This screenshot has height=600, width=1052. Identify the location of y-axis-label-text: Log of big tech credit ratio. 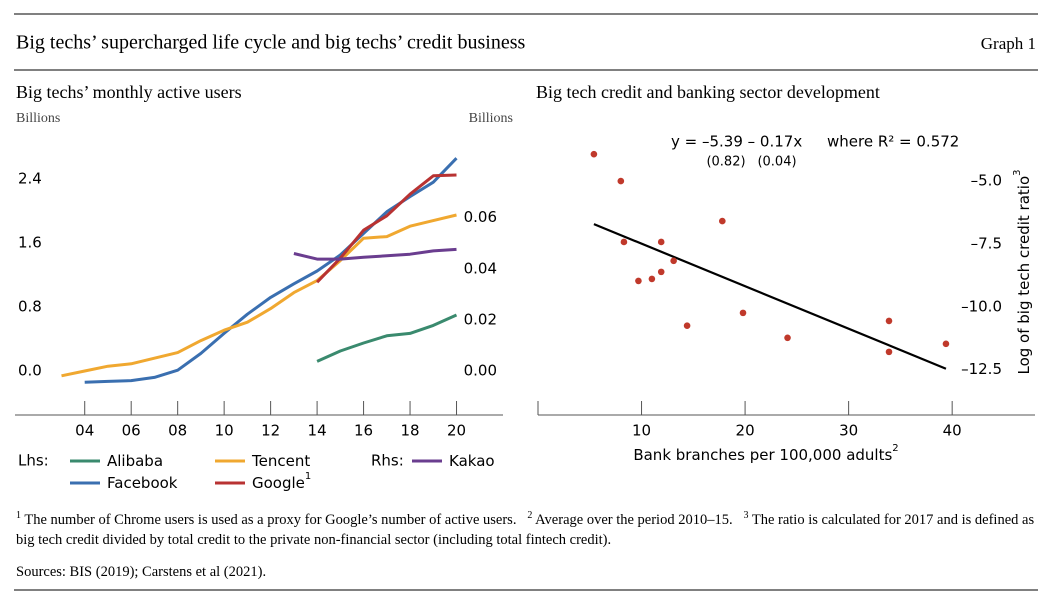
(1024, 275).